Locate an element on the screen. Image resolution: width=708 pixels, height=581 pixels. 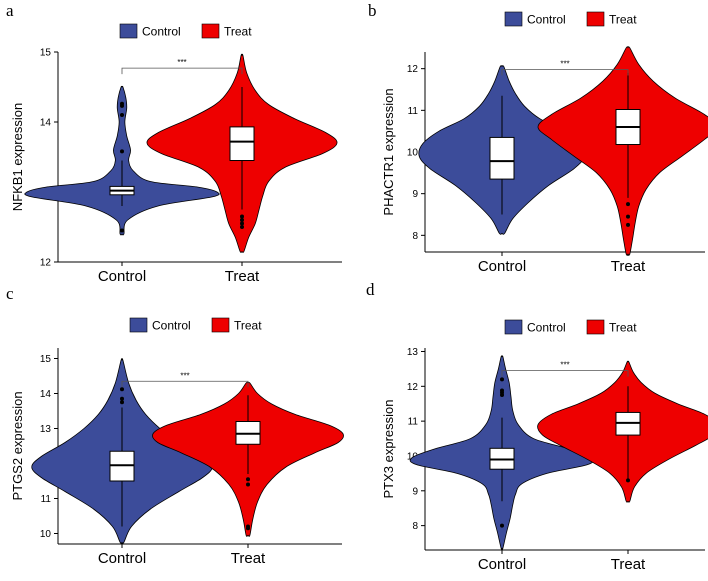
box-control is located at coordinates (502, 158).